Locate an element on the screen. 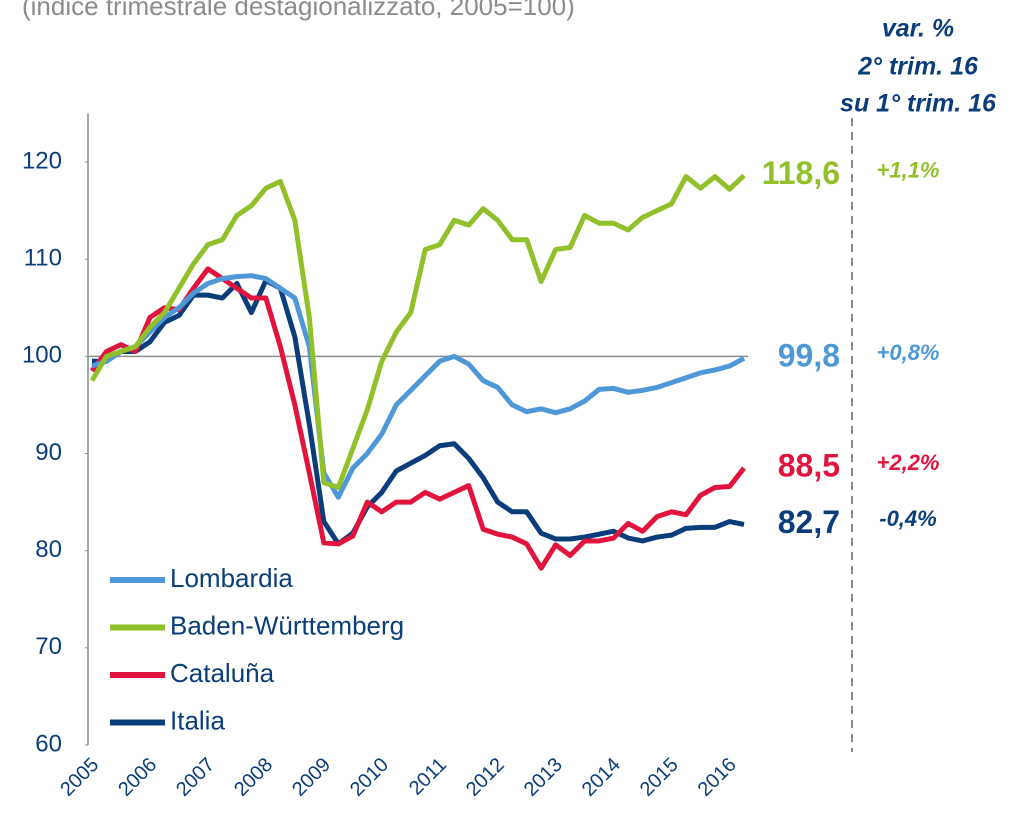  y-tick-label: 100 is located at coordinates (42, 355).